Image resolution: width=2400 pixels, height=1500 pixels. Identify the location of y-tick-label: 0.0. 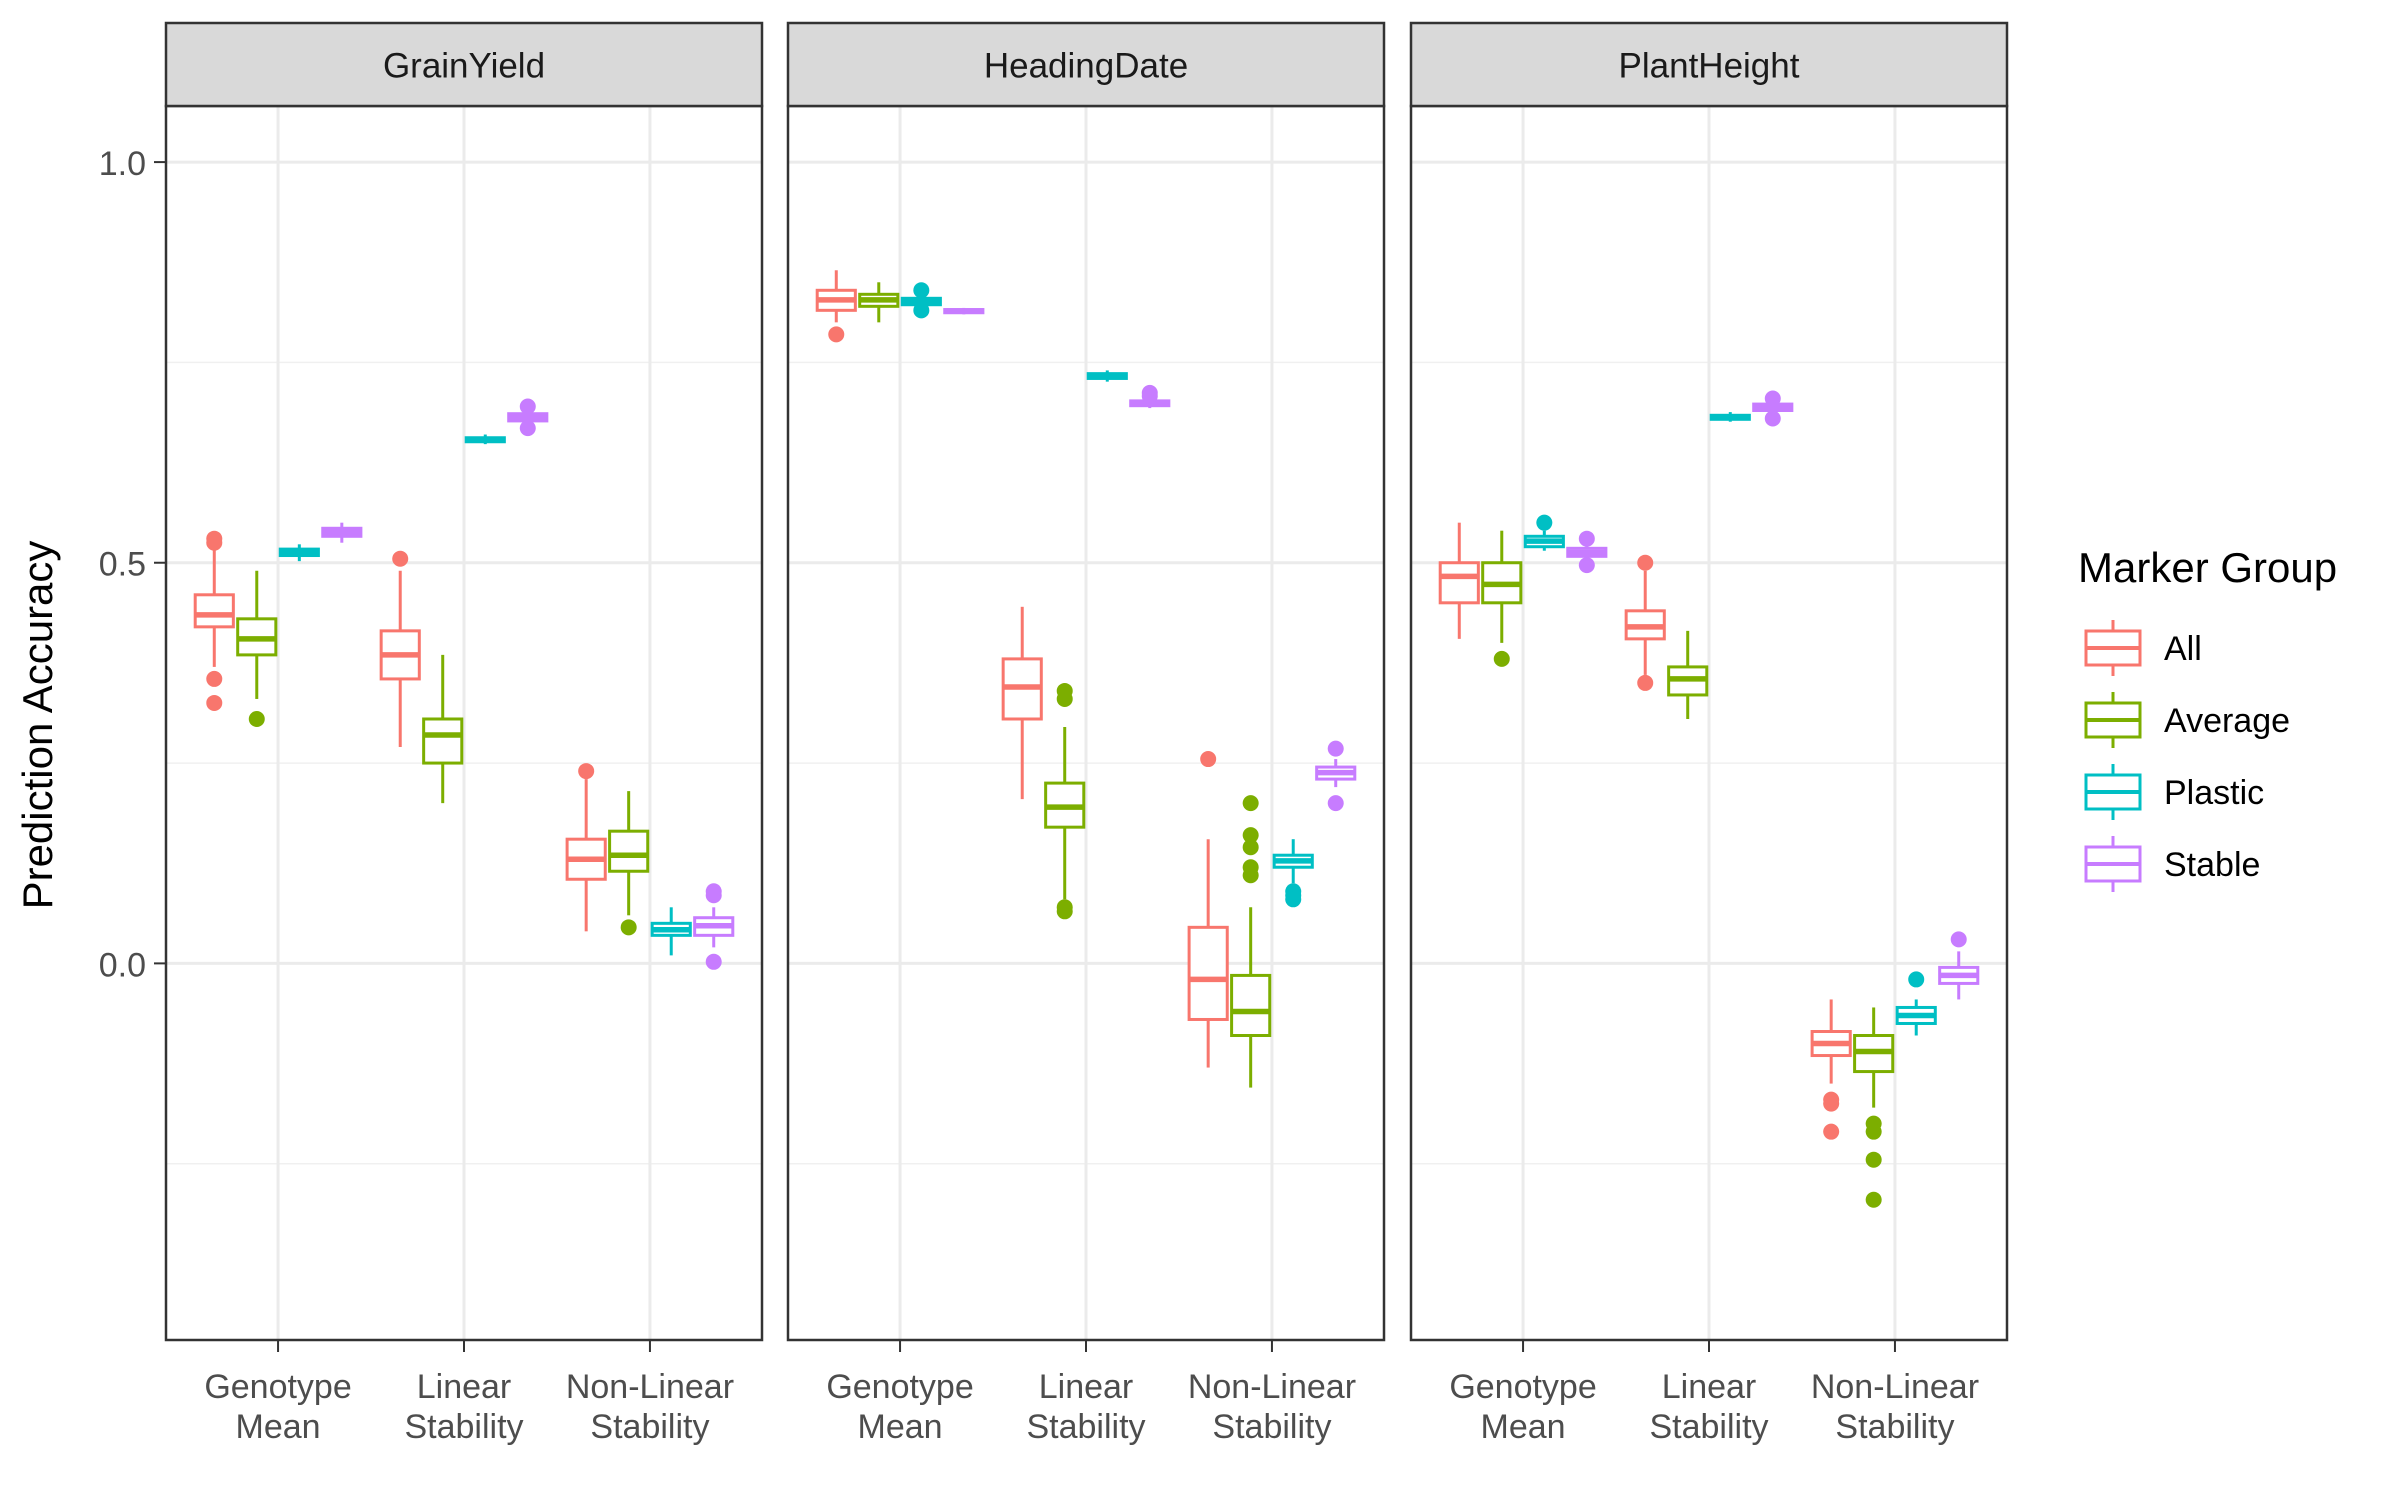
(122, 965).